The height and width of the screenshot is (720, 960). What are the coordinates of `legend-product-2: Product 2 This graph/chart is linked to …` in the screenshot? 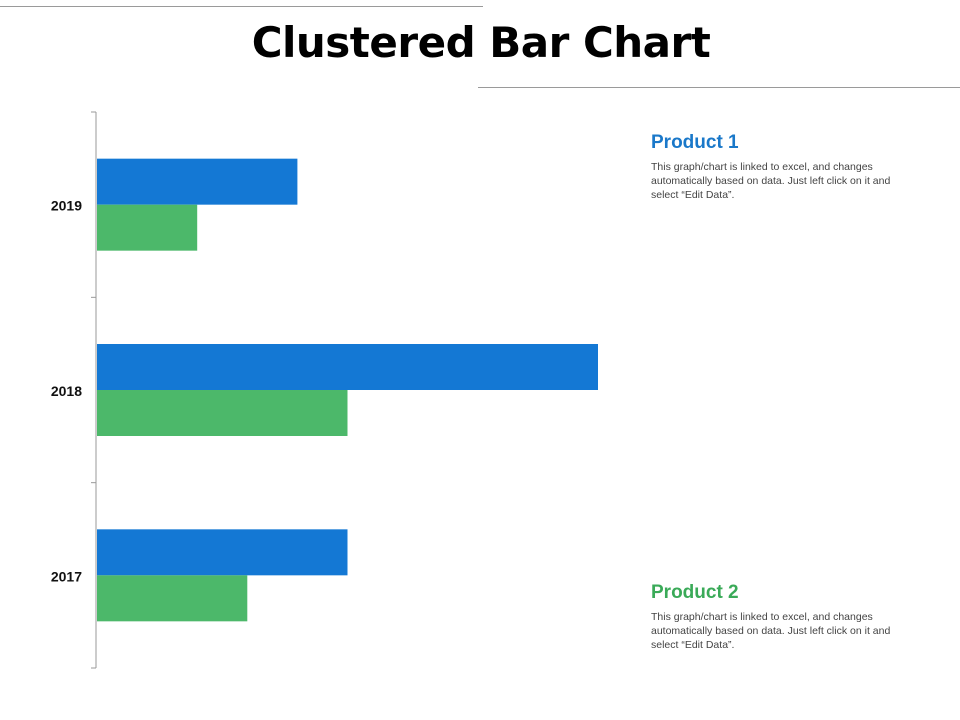 It's located at (776, 617).